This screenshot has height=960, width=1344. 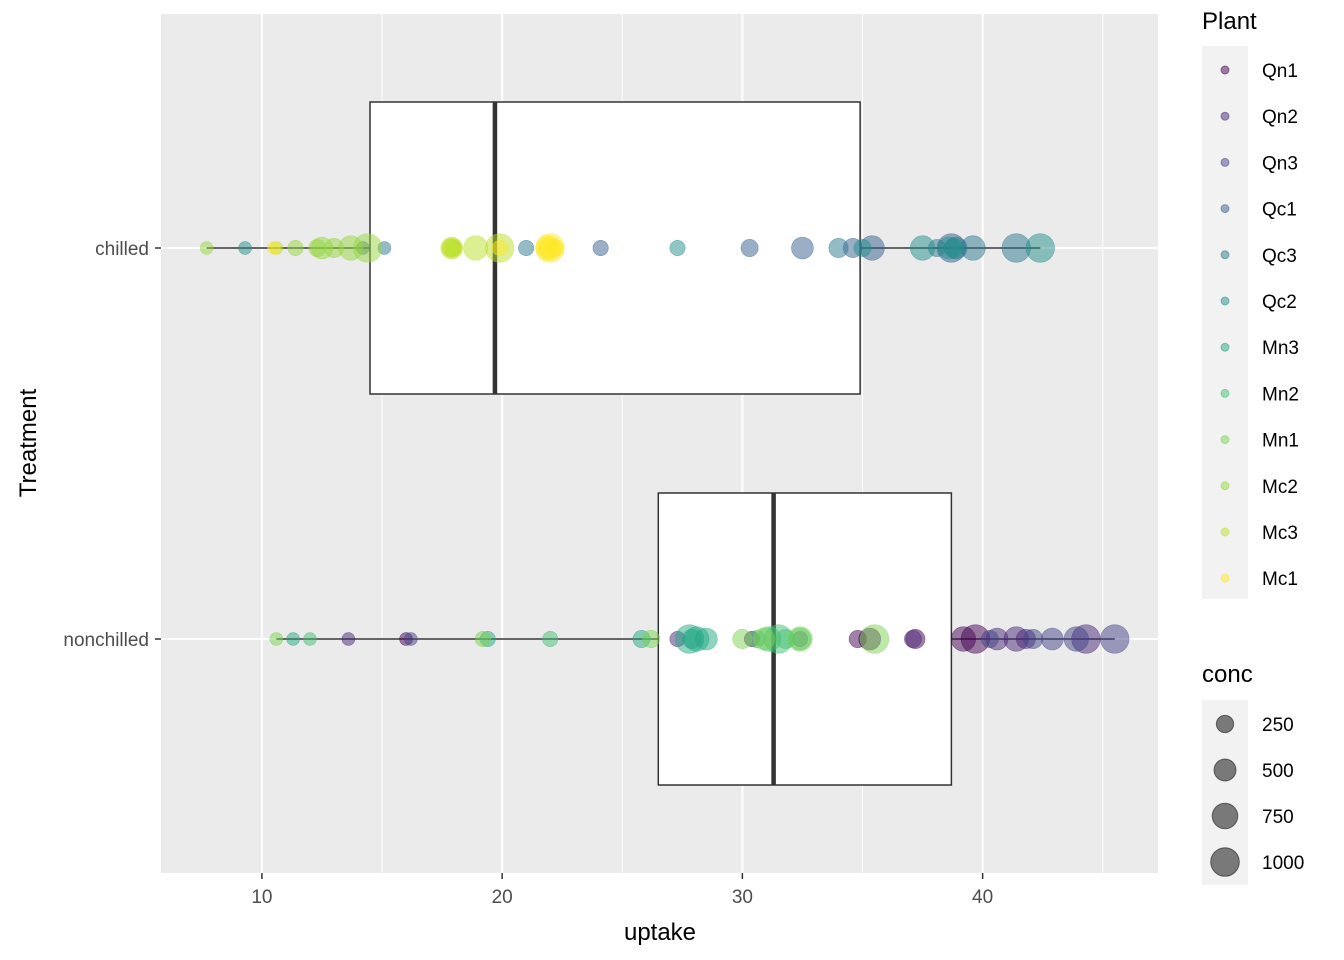 I want to click on legend-conc: conc 250 500 750 1000, so click(x=1253, y=773).